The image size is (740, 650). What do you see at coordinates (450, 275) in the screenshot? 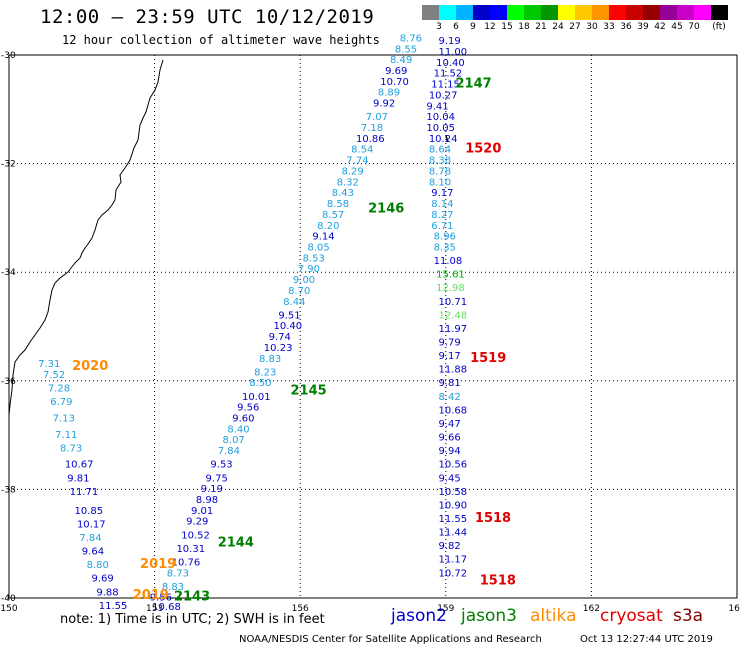
I see `wave-height-value: 15.61` at bounding box center [450, 275].